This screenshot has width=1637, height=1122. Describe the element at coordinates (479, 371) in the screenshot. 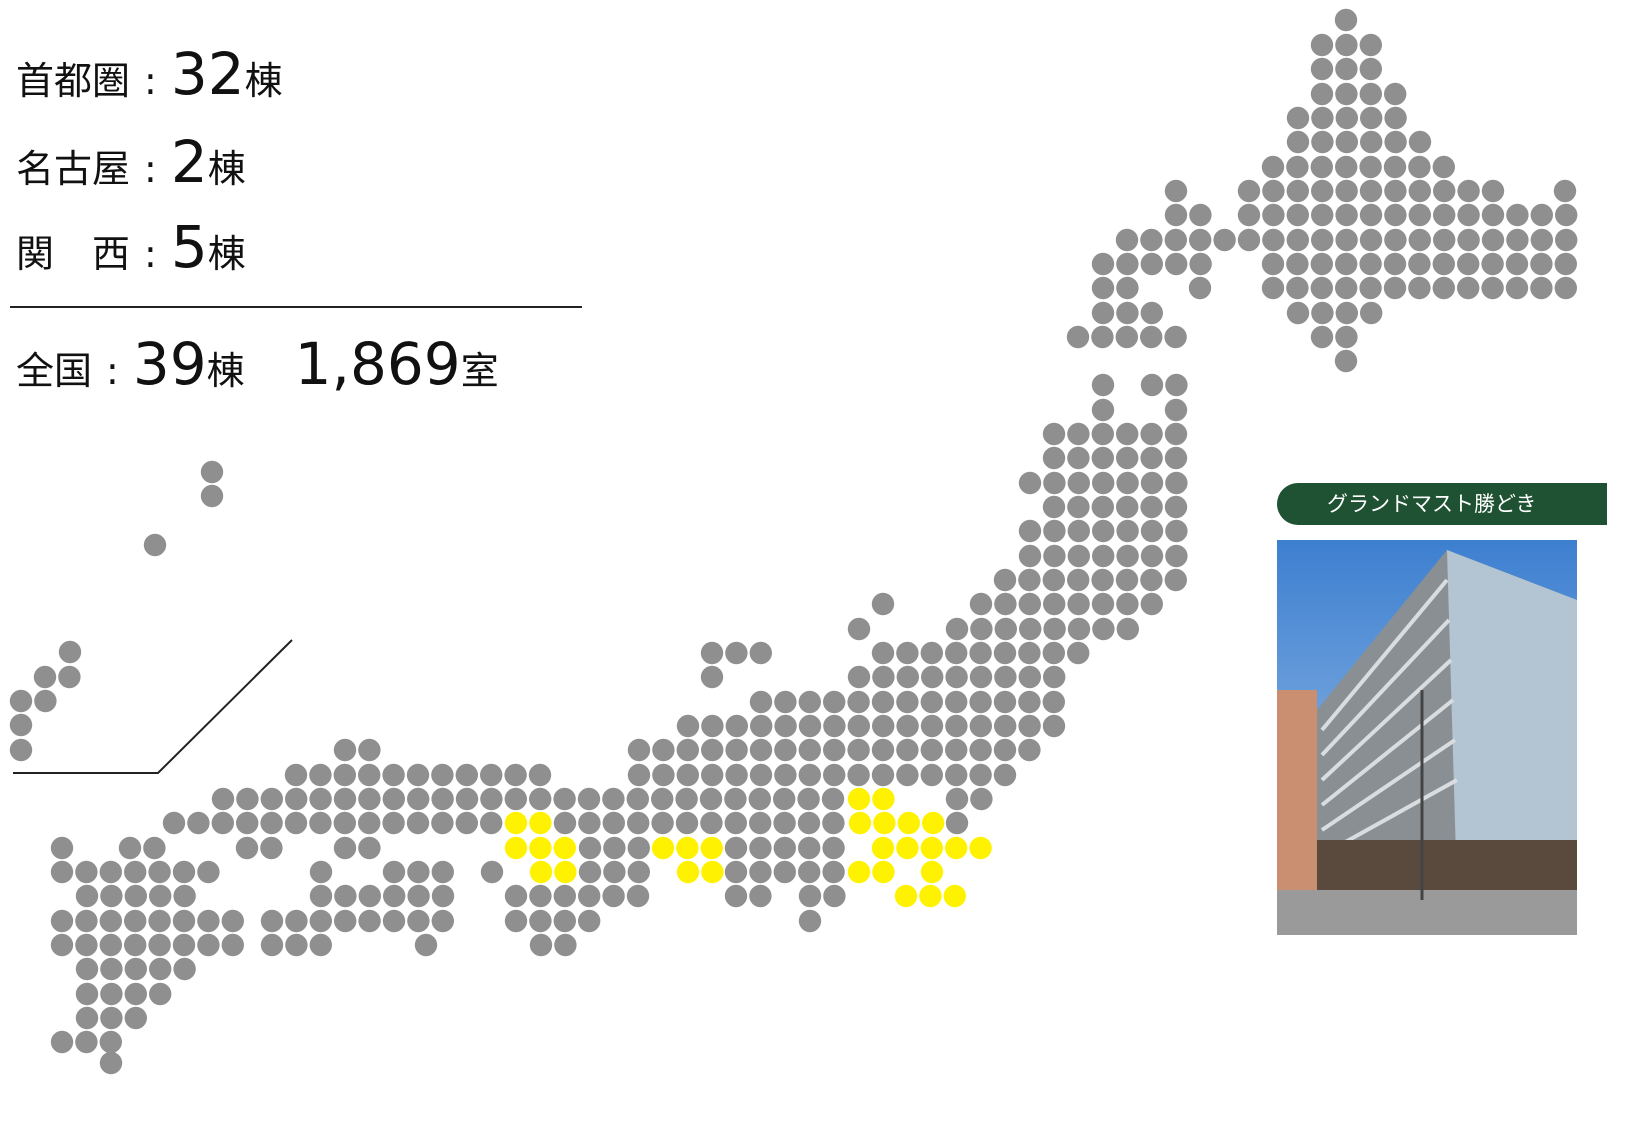

I see `unit: 室` at that location.